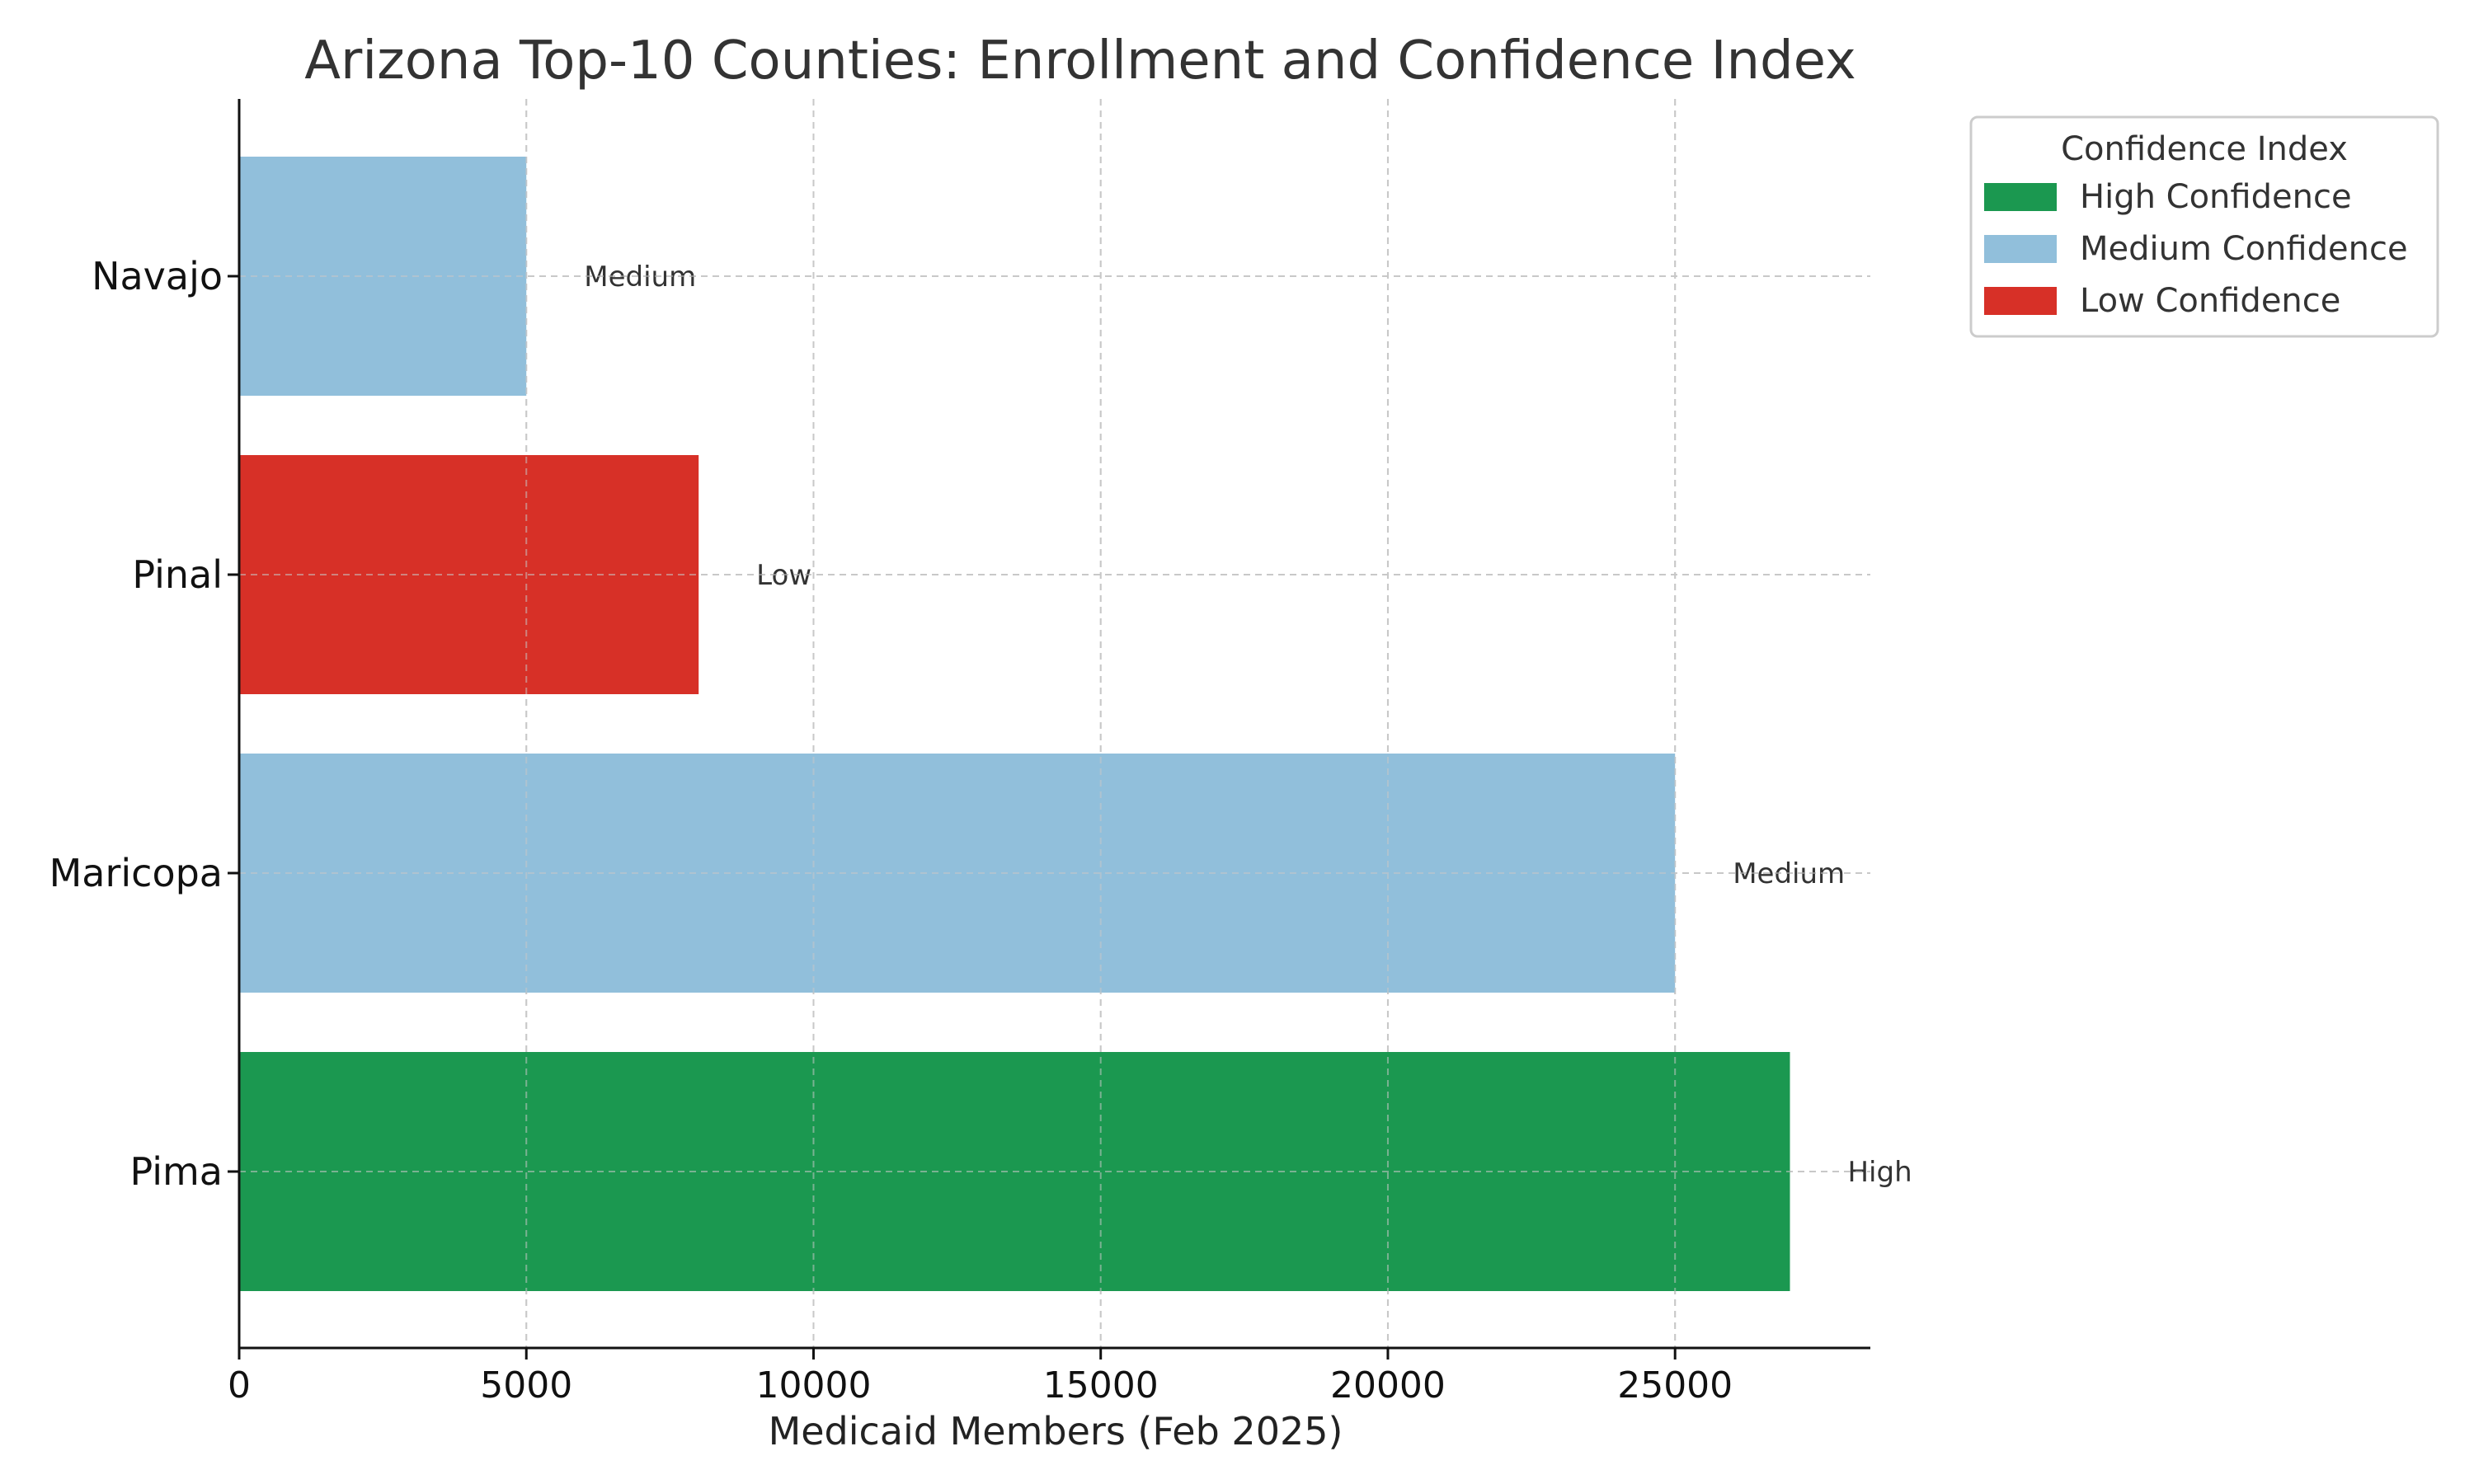  What do you see at coordinates (2216, 197) in the screenshot?
I see `legend-label-high: High Confidence` at bounding box center [2216, 197].